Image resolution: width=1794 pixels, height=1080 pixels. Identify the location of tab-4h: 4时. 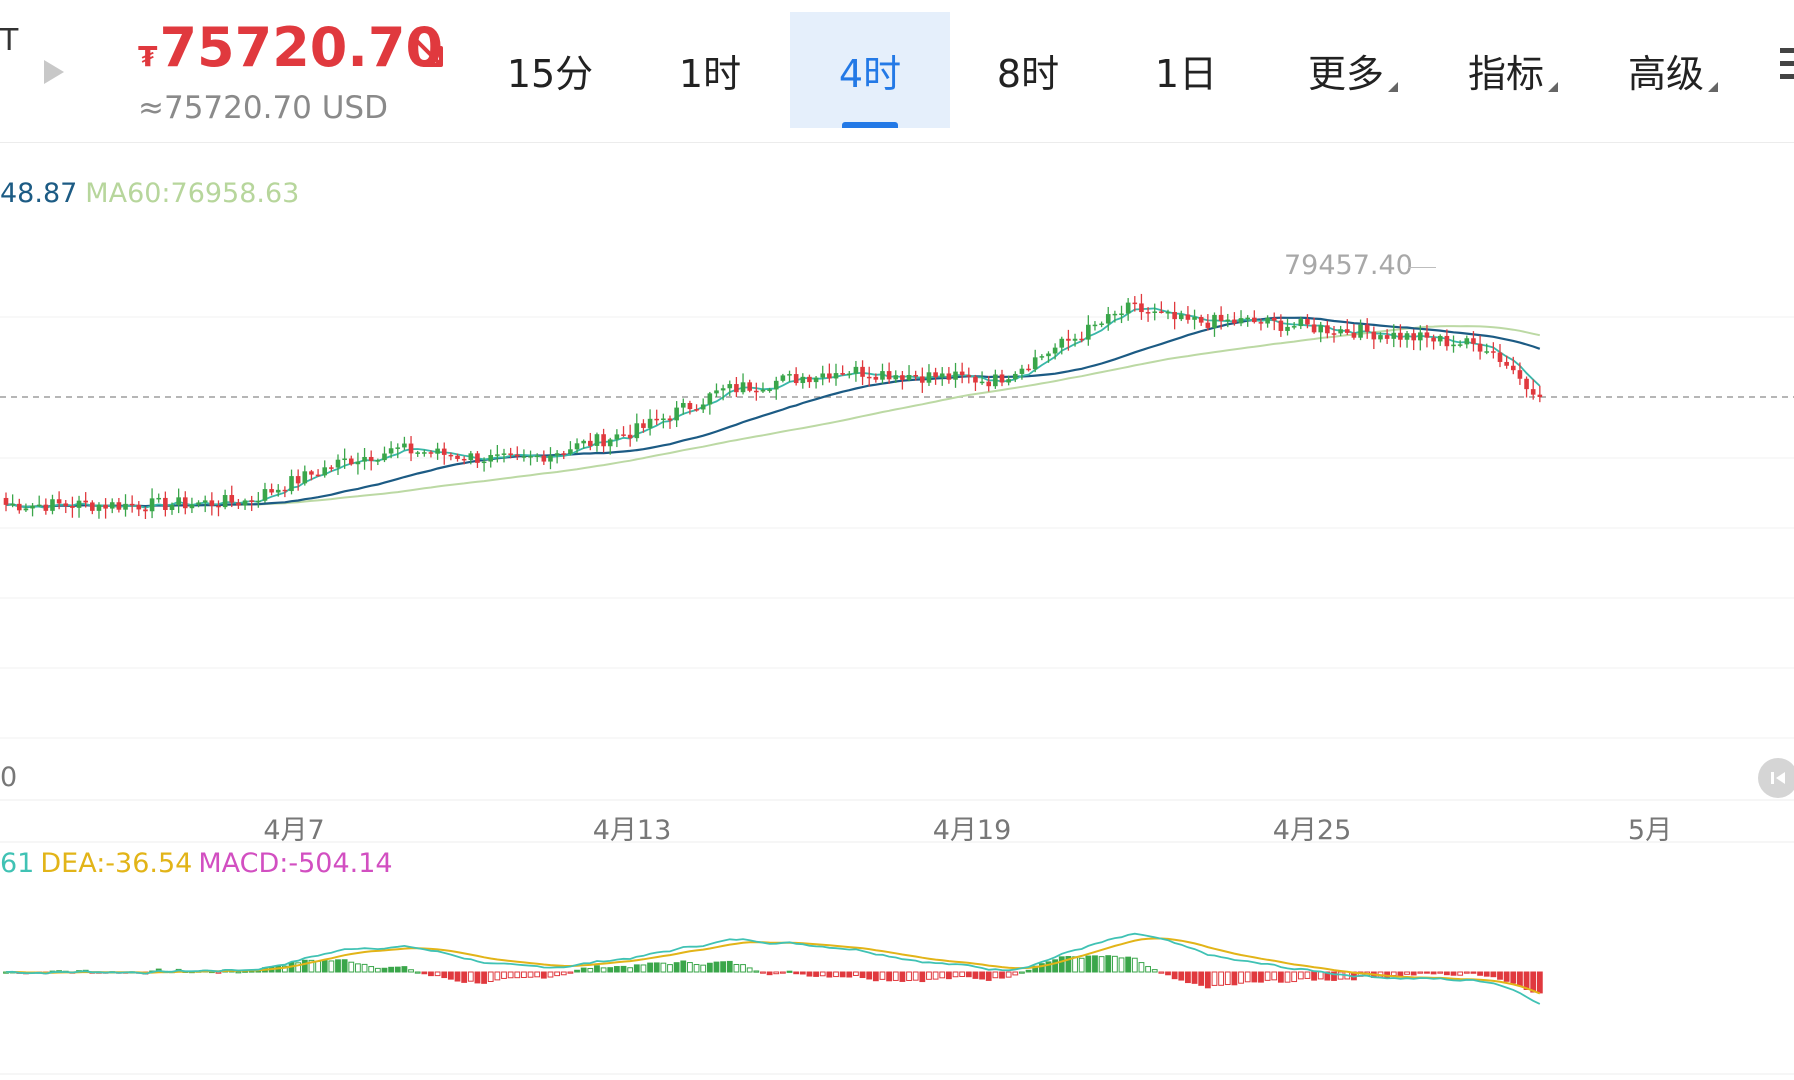
(870, 70).